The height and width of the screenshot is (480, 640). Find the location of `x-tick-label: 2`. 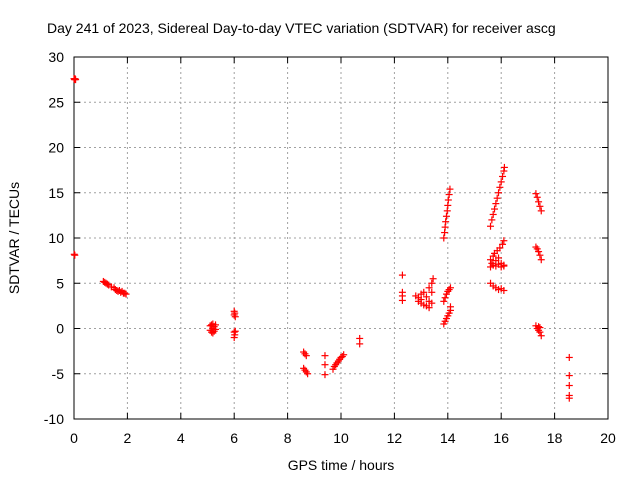

x-tick-label: 2 is located at coordinates (128, 438).